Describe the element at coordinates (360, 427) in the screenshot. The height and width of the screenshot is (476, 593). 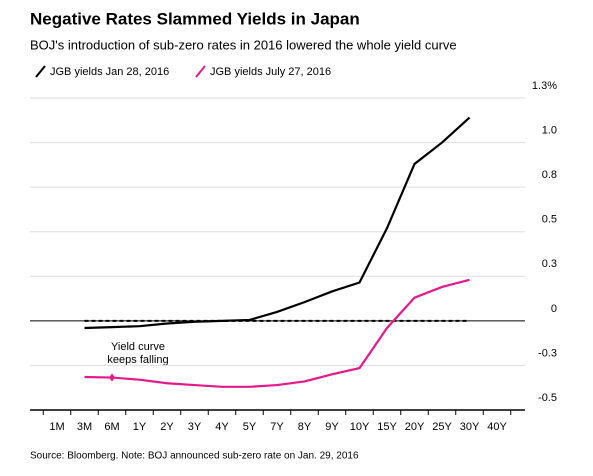
I see `x-tick-label: 10Y` at that location.